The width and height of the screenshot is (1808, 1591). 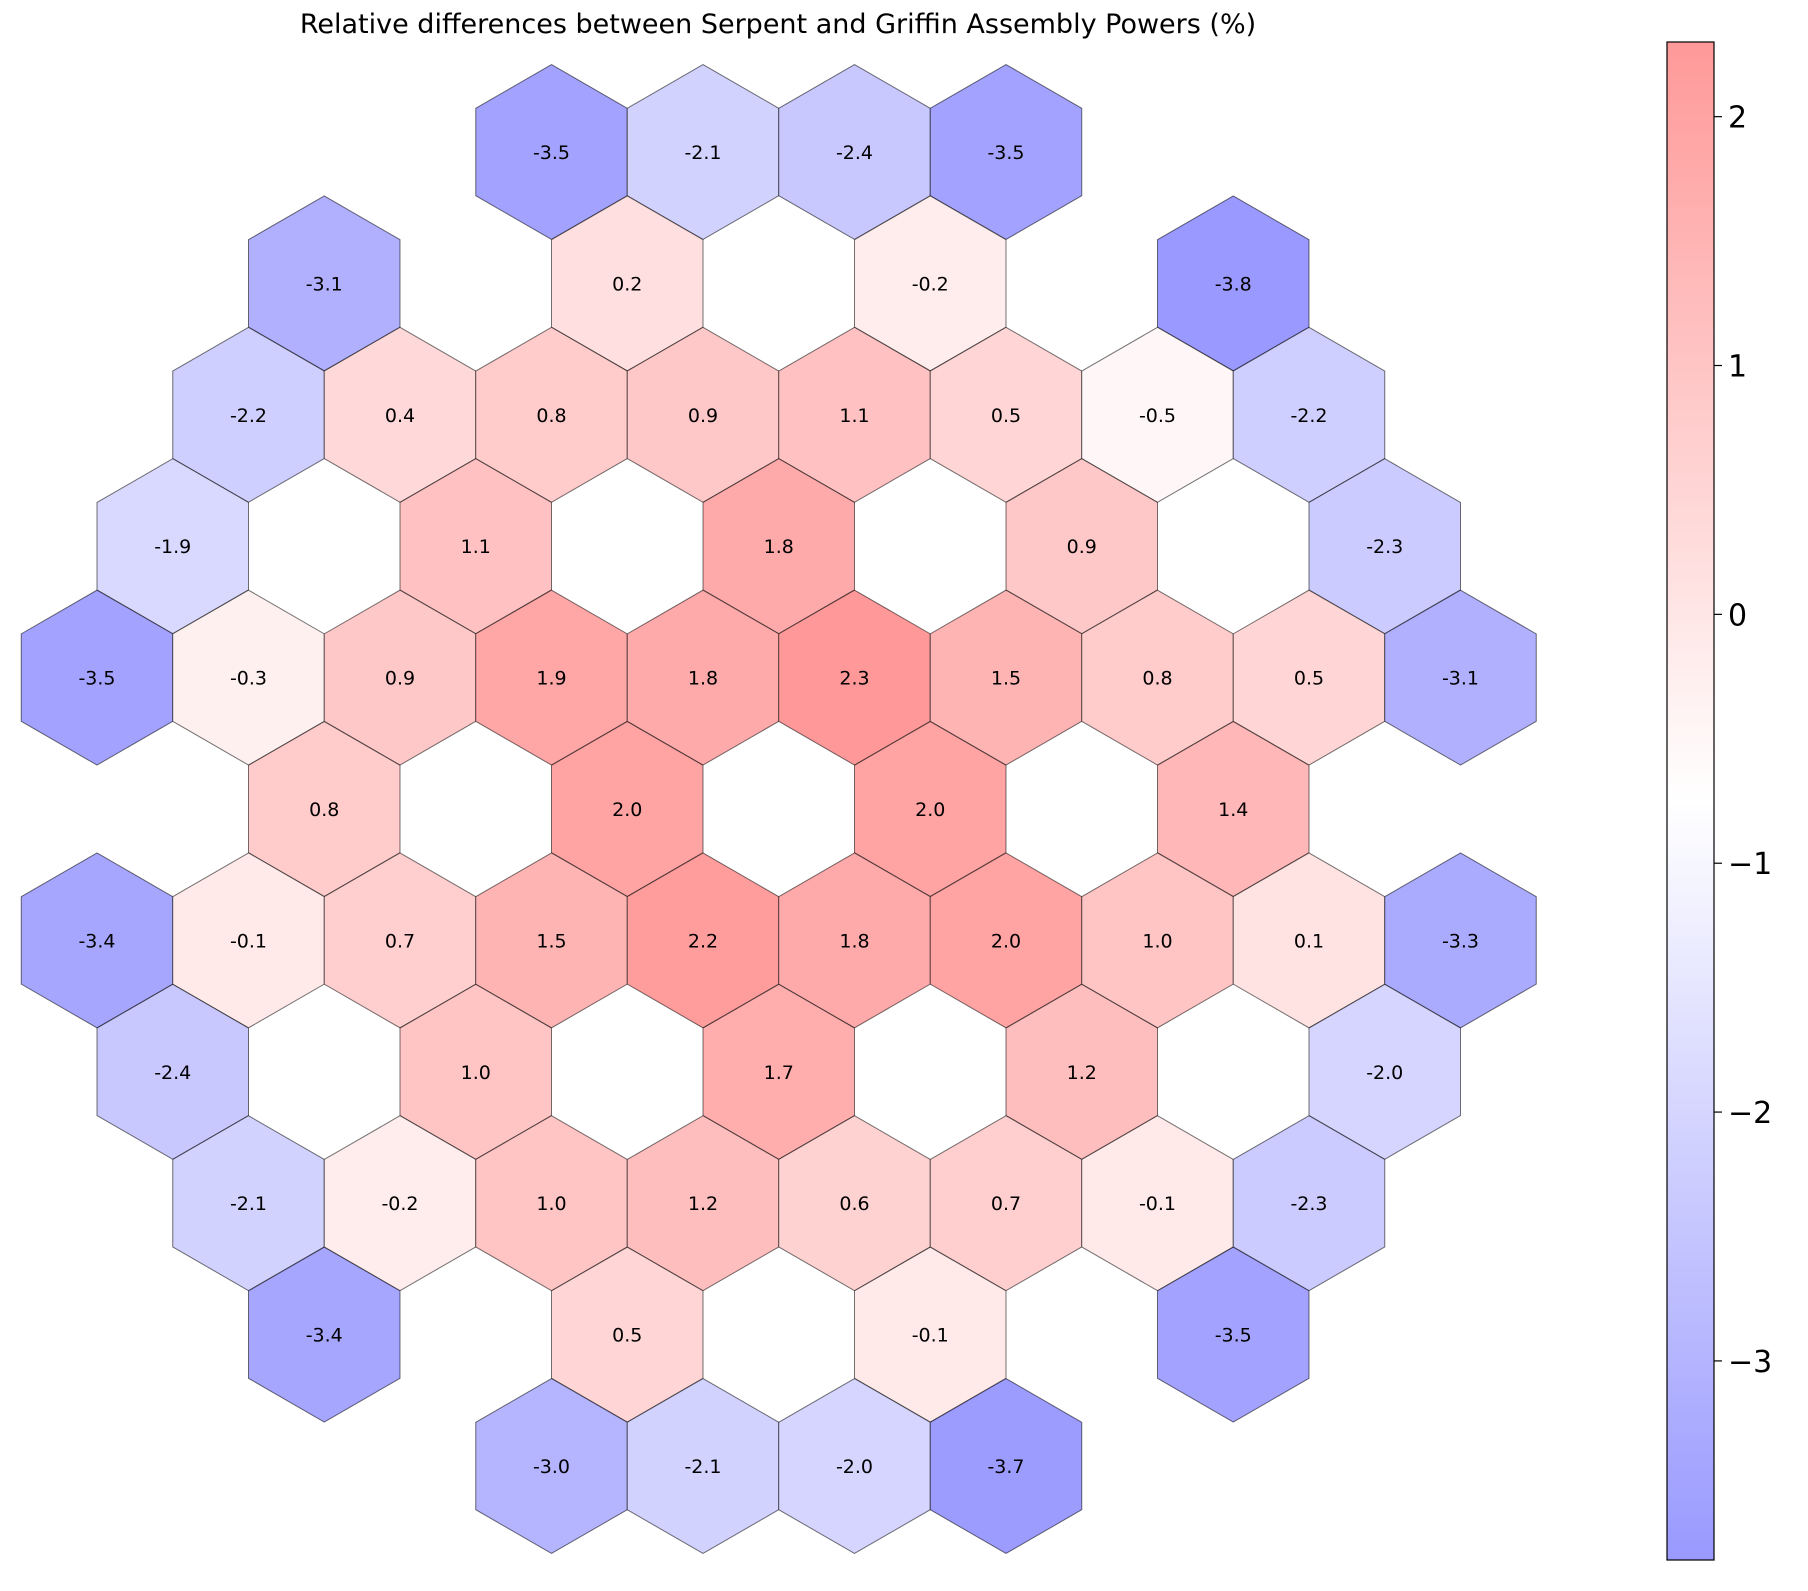 I want to click on hex-value-label: 0.1, so click(x=1309, y=941).